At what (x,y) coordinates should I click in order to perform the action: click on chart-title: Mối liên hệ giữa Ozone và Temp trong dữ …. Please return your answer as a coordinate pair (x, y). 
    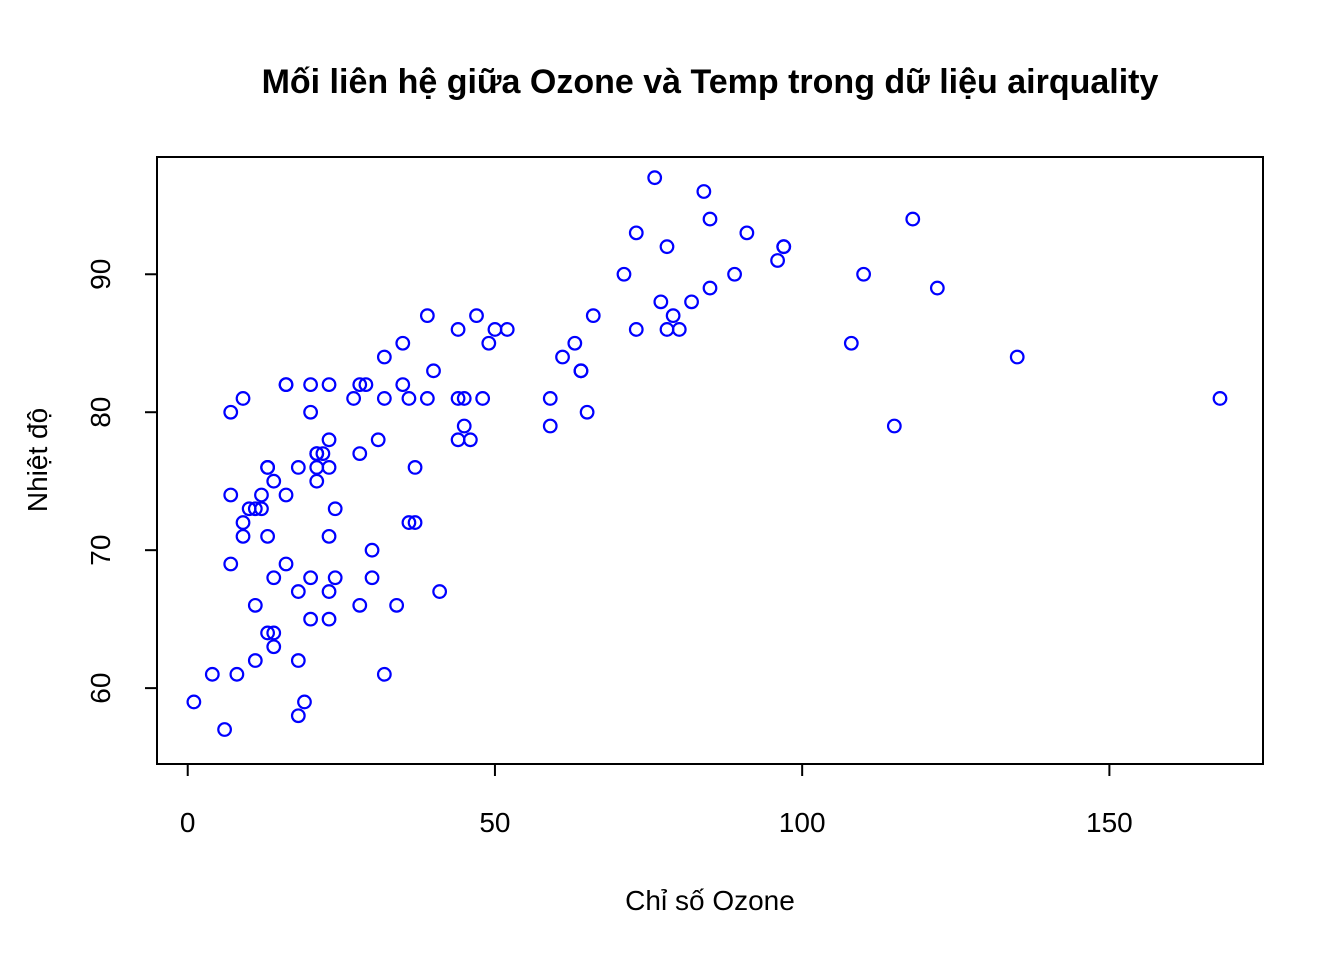
    Looking at the image, I should click on (710, 82).